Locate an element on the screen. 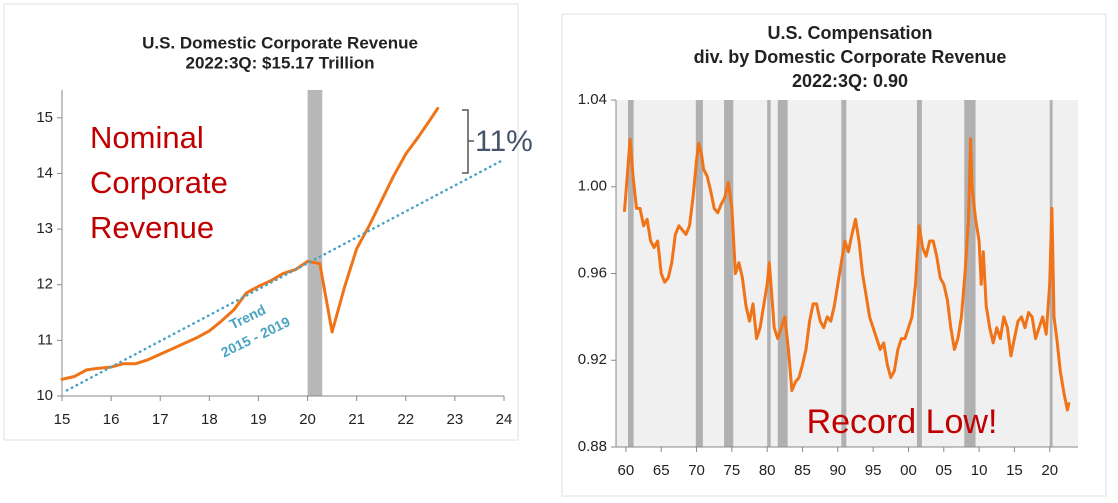 The height and width of the screenshot is (503, 1118). chart-title: U.S. Domestic Corporate Revenue is located at coordinates (280, 42).